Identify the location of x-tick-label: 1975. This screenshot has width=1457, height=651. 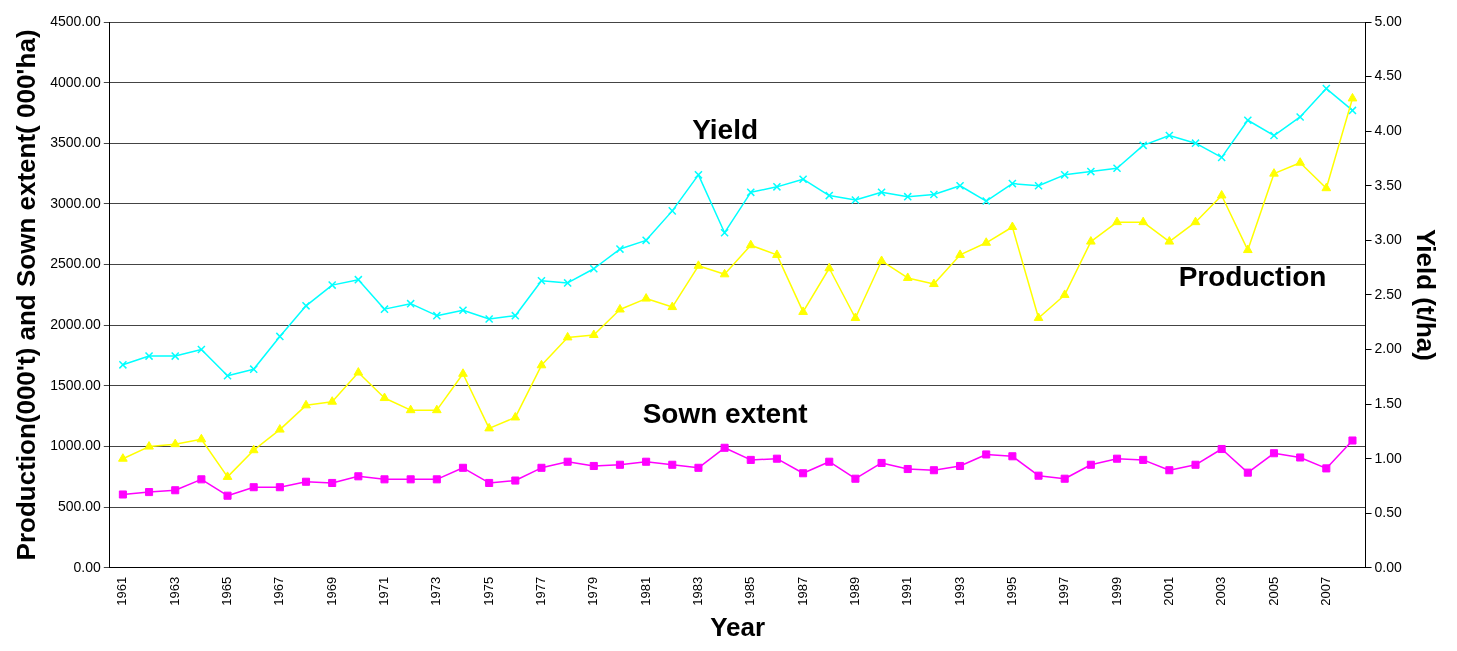
(488, 591).